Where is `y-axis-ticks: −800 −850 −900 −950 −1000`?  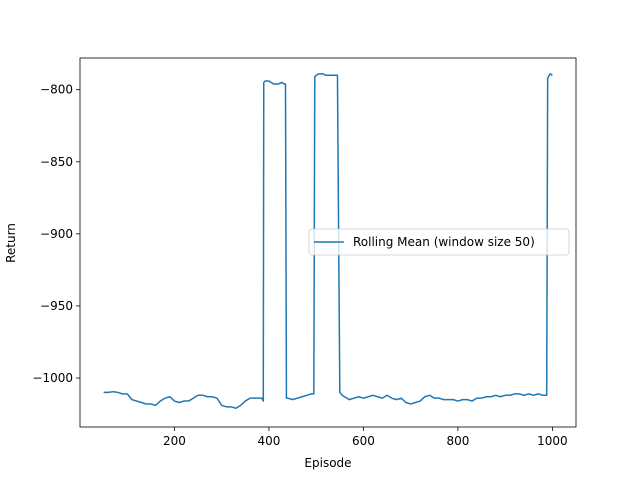 y-axis-ticks: −800 −850 −900 −950 −1000 is located at coordinates (56, 234).